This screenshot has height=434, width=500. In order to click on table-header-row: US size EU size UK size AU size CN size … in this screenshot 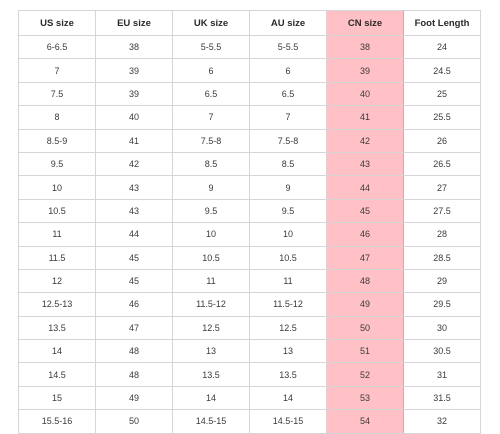, I will do `click(249, 23)`.